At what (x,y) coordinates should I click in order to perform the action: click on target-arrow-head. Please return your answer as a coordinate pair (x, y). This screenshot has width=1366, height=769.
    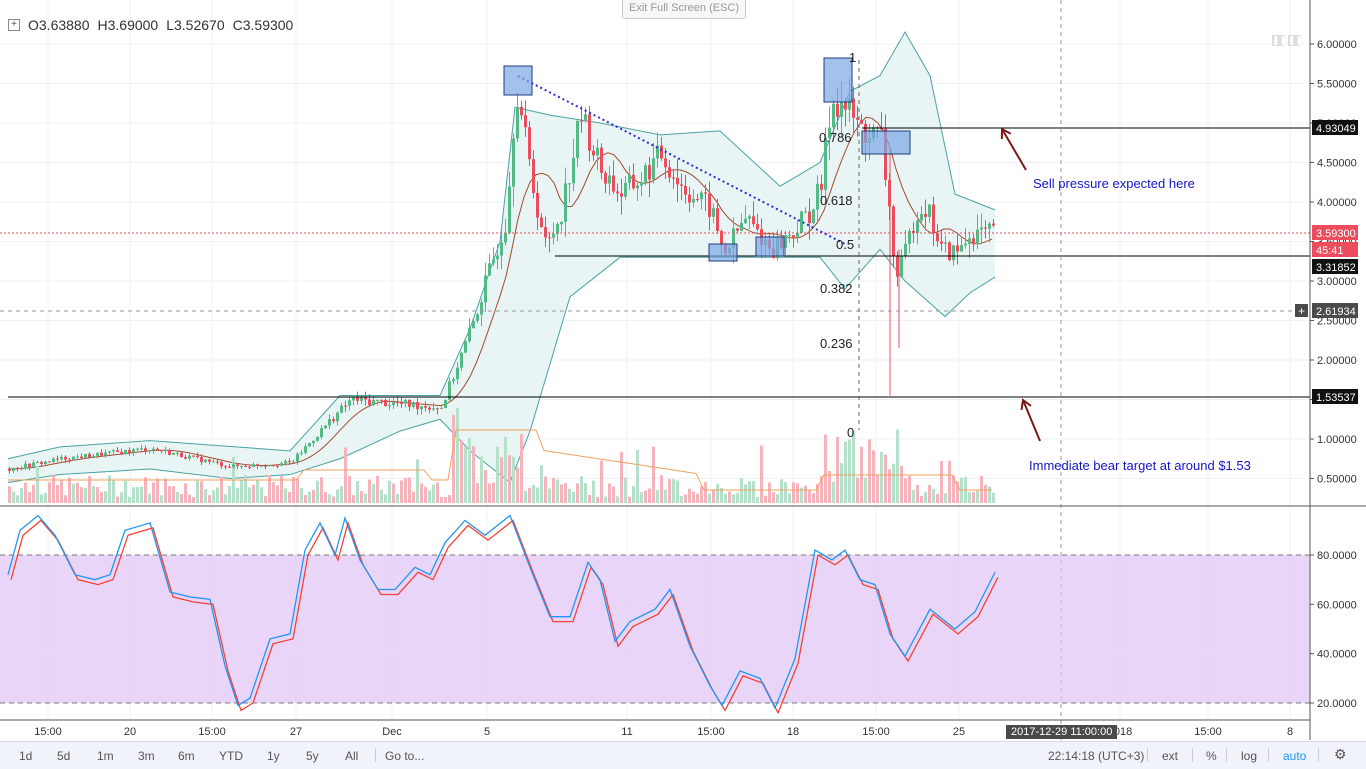
    Looking at the image, I should click on (1026, 404).